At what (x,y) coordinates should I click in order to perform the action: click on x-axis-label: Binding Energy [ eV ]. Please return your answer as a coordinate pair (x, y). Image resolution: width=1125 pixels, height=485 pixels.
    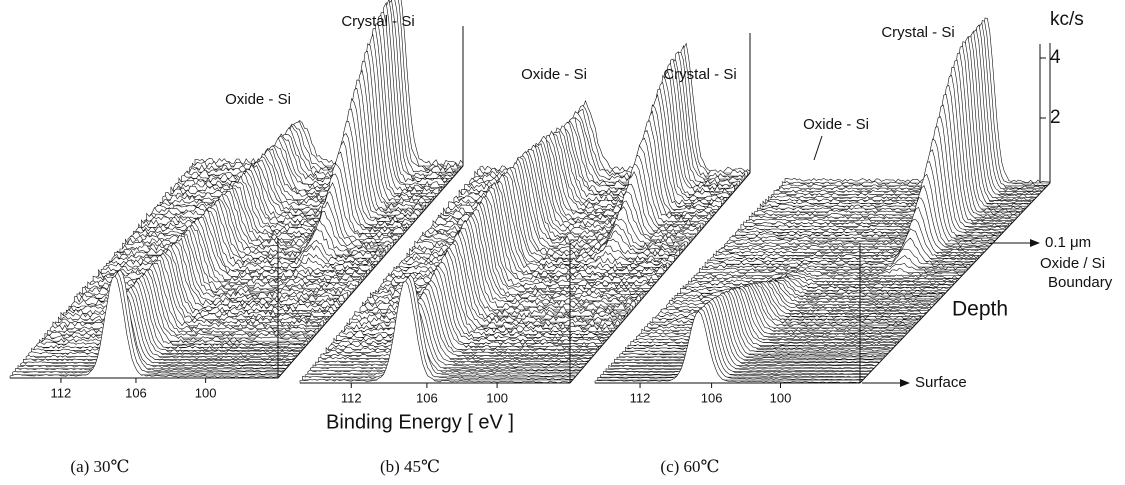
    Looking at the image, I should click on (420, 422).